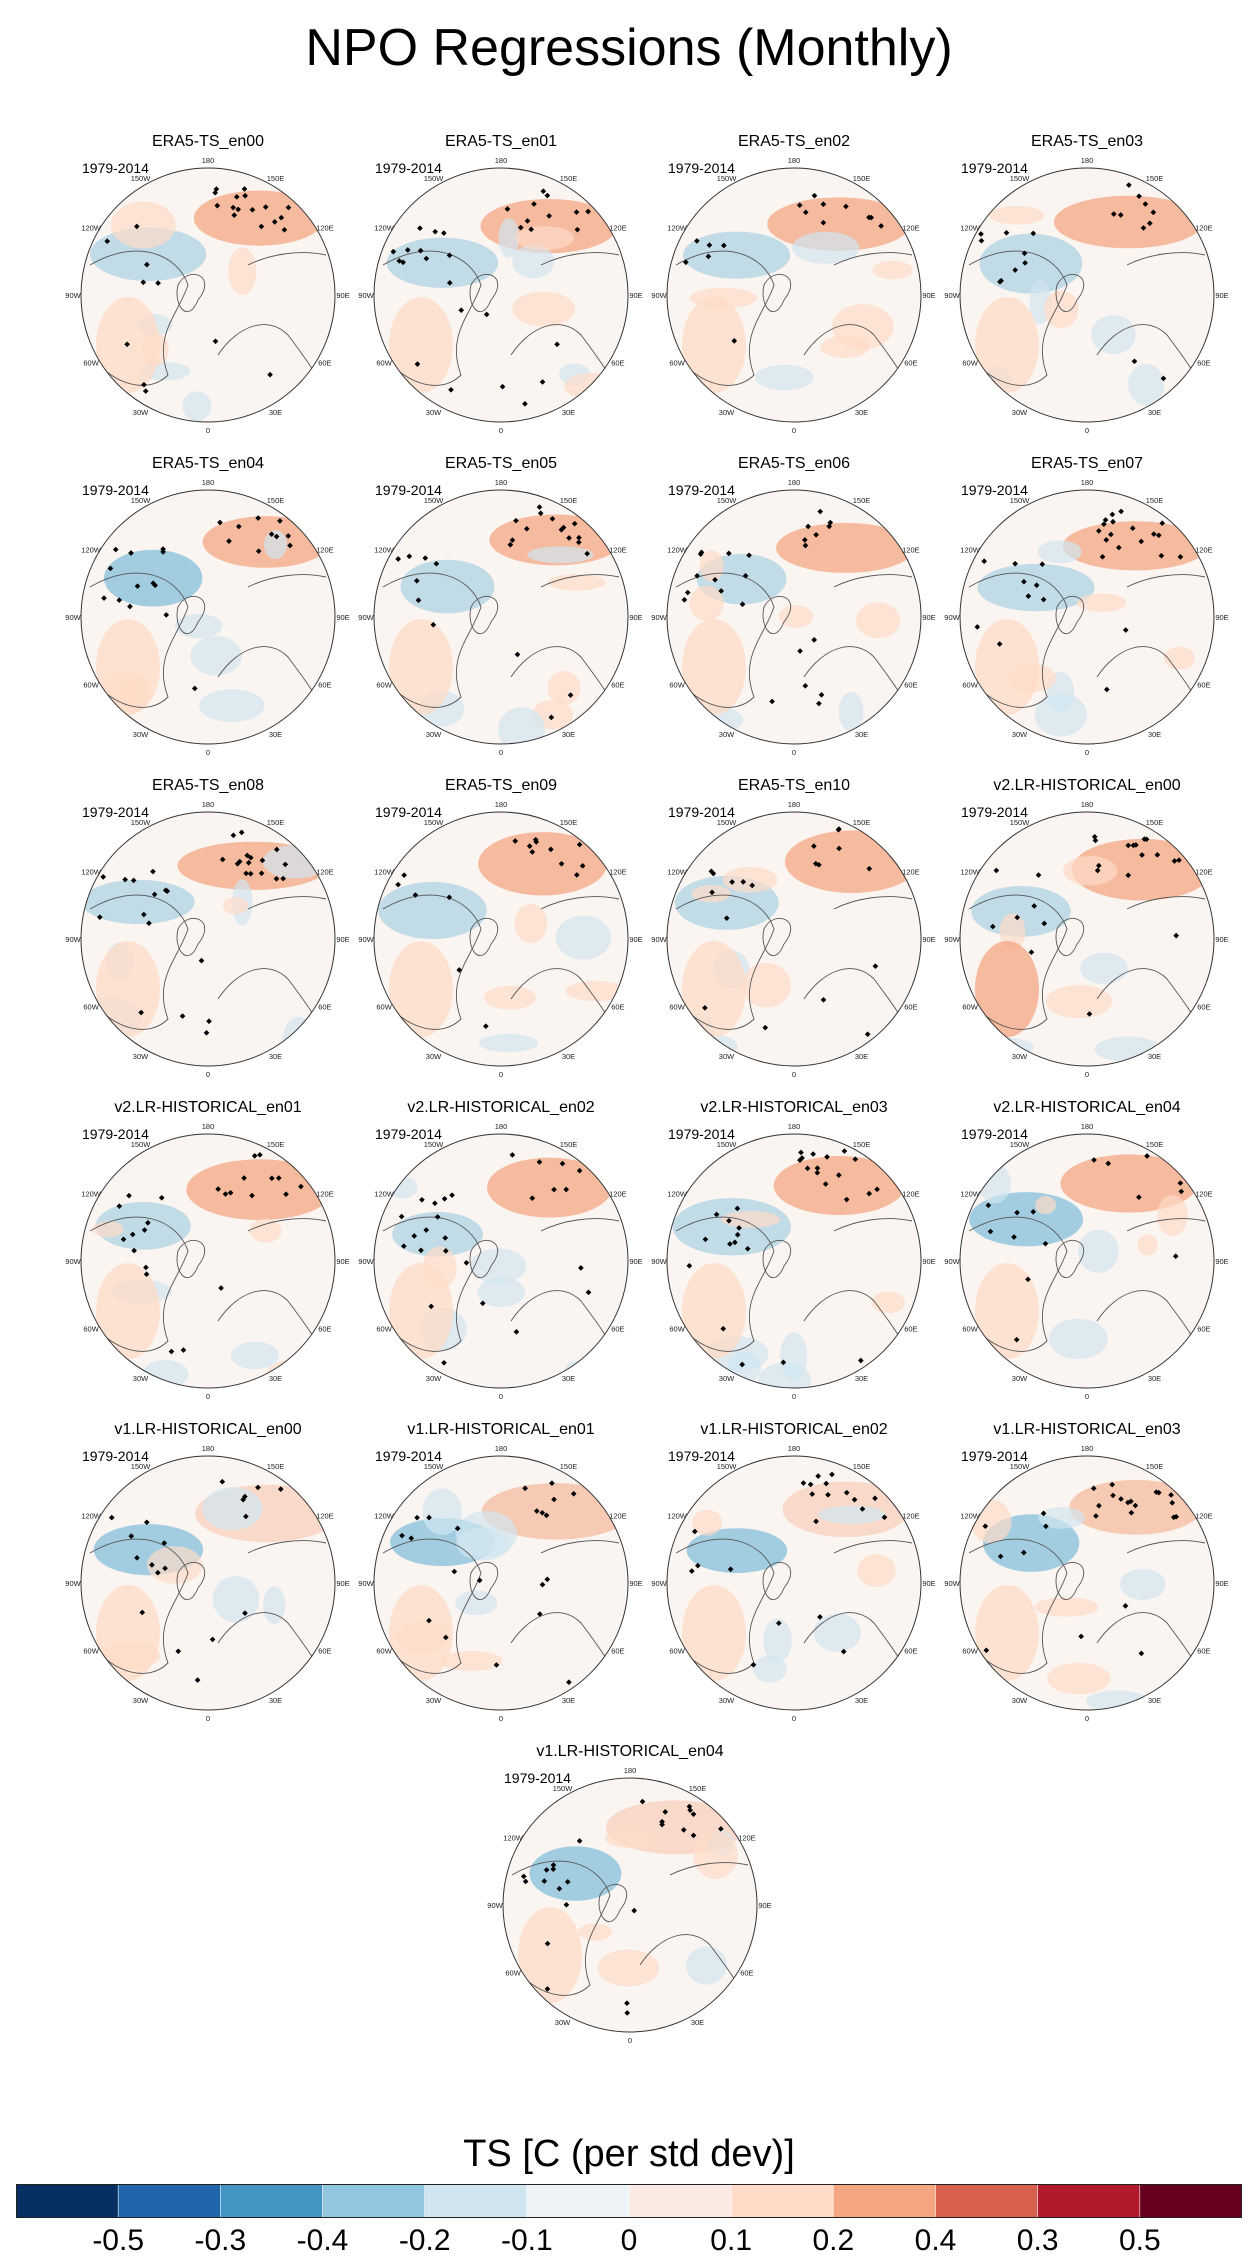 Image resolution: width=1258 pixels, height=2267 pixels. Describe the element at coordinates (1087, 785) in the screenshot. I see `panel-title: v2.LR-HISTORICAL_en00` at that location.